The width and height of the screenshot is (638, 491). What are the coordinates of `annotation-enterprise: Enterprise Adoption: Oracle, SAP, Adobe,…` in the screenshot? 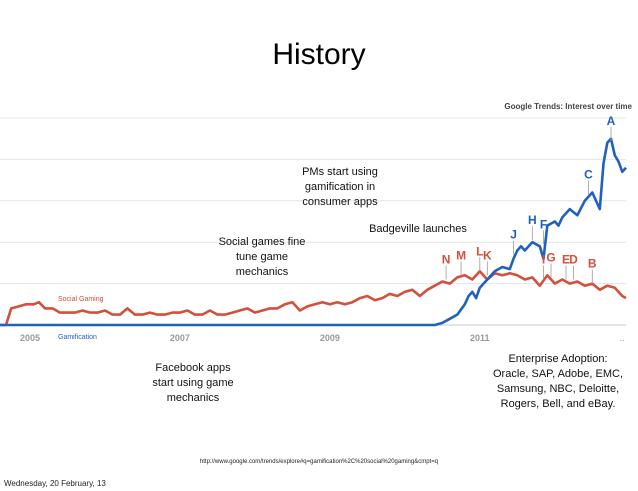 It's located at (558, 382).